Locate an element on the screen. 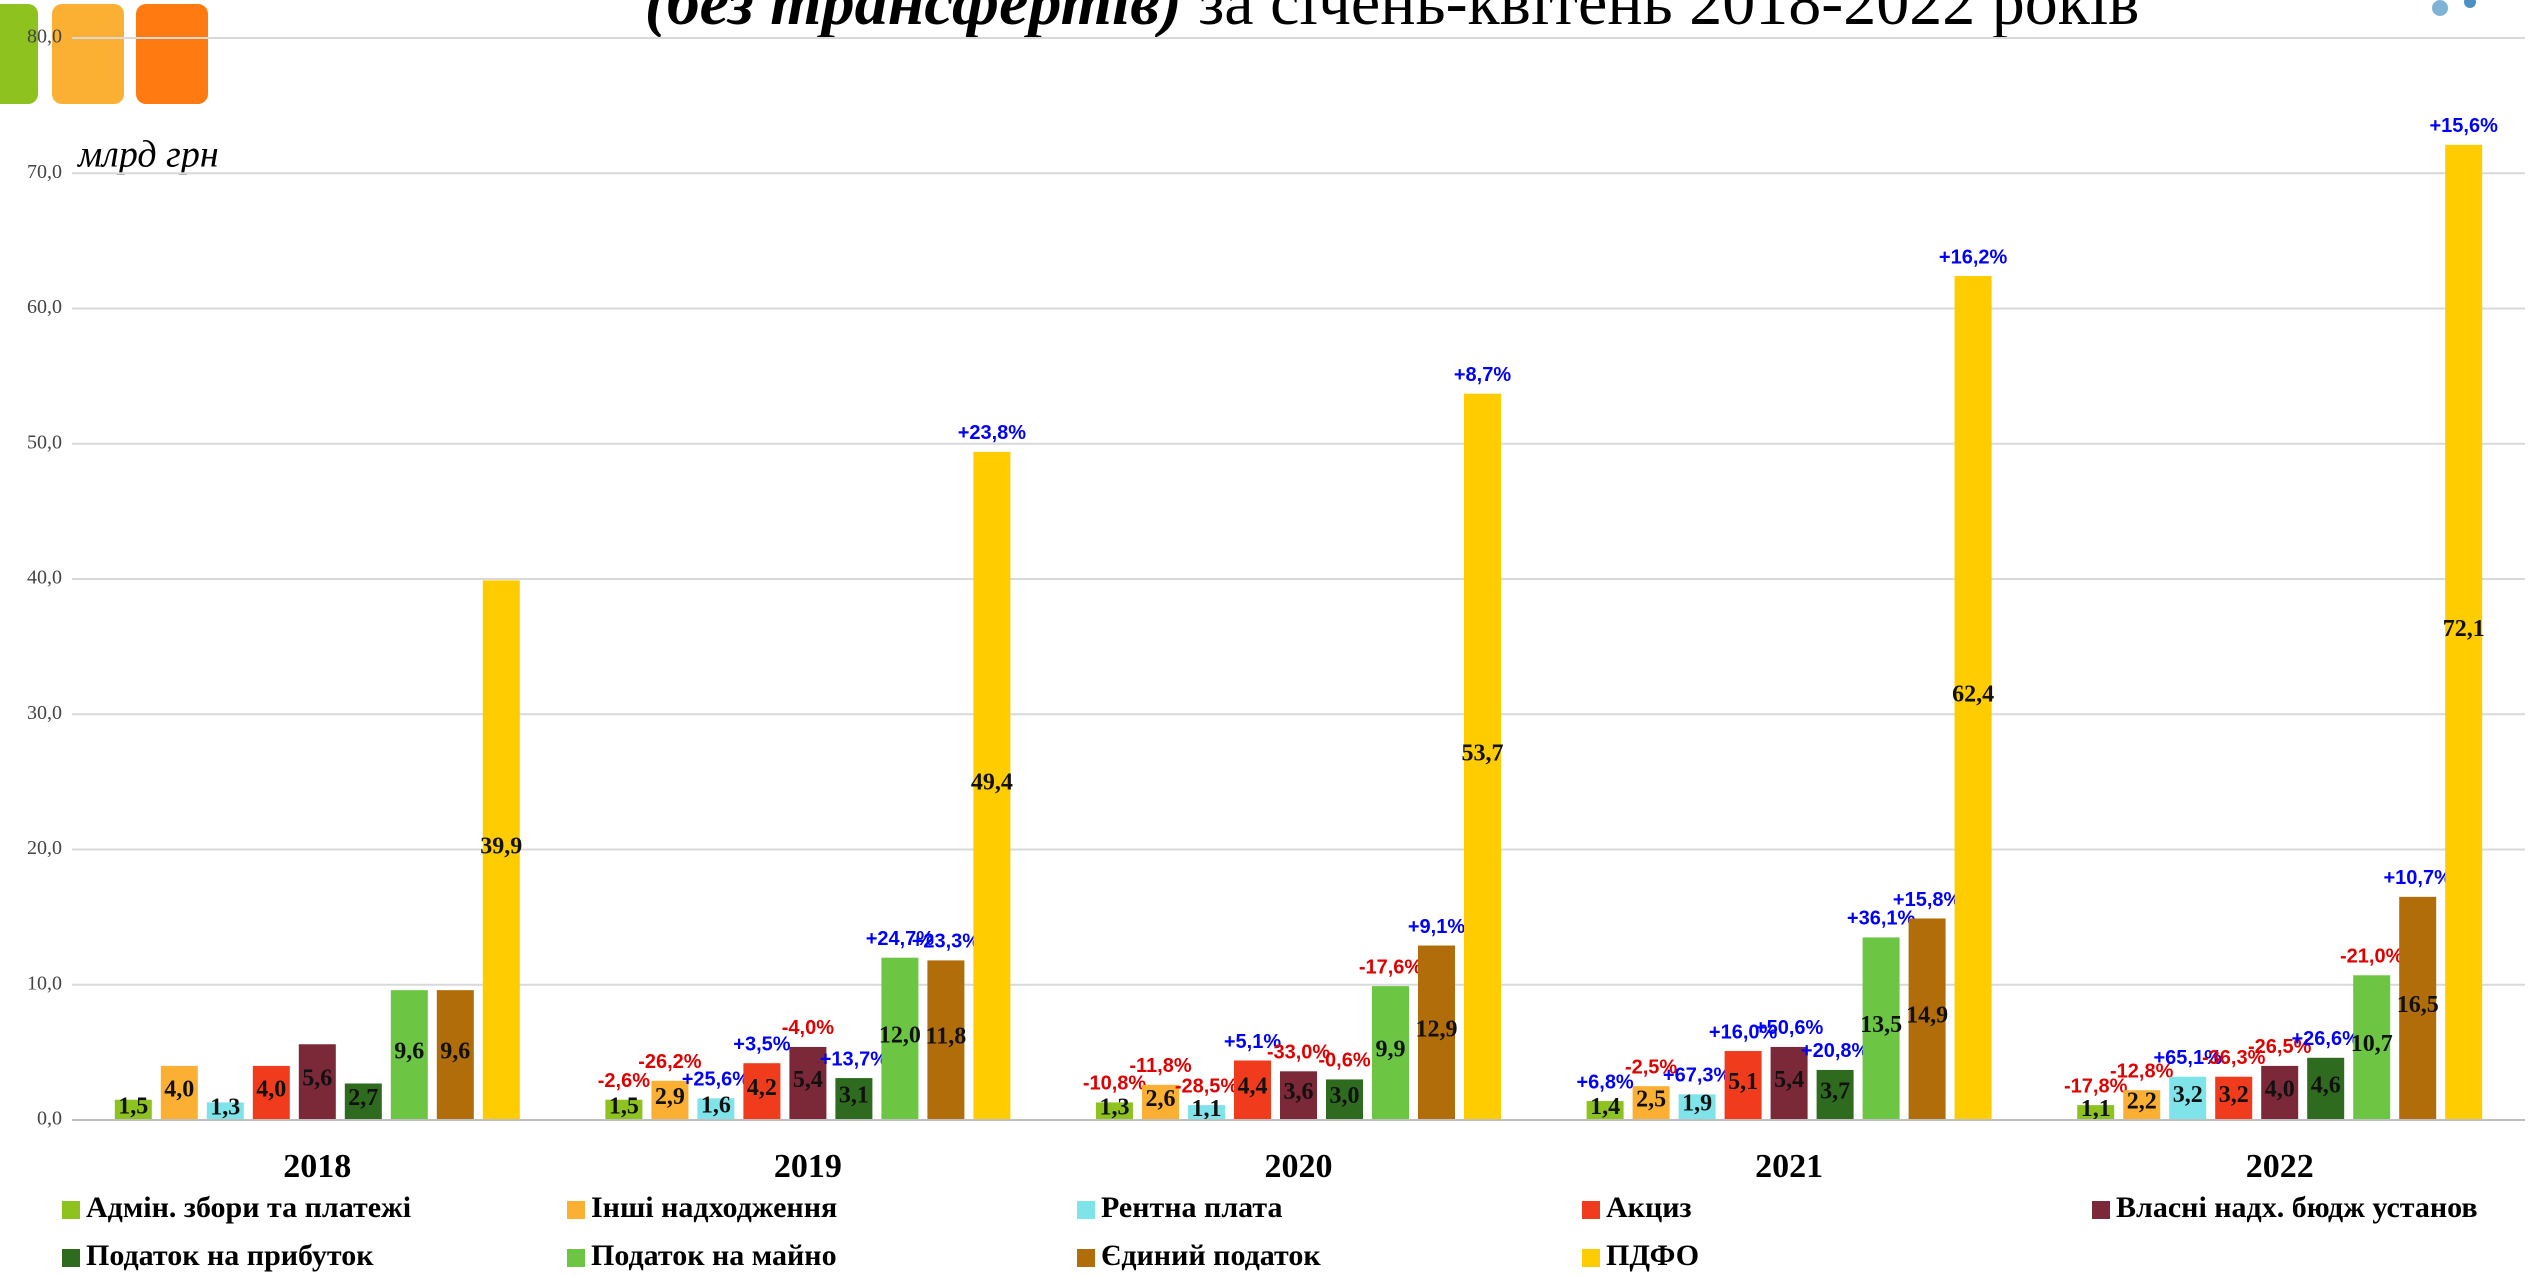  change-label: -4,0% is located at coordinates (808, 1028).